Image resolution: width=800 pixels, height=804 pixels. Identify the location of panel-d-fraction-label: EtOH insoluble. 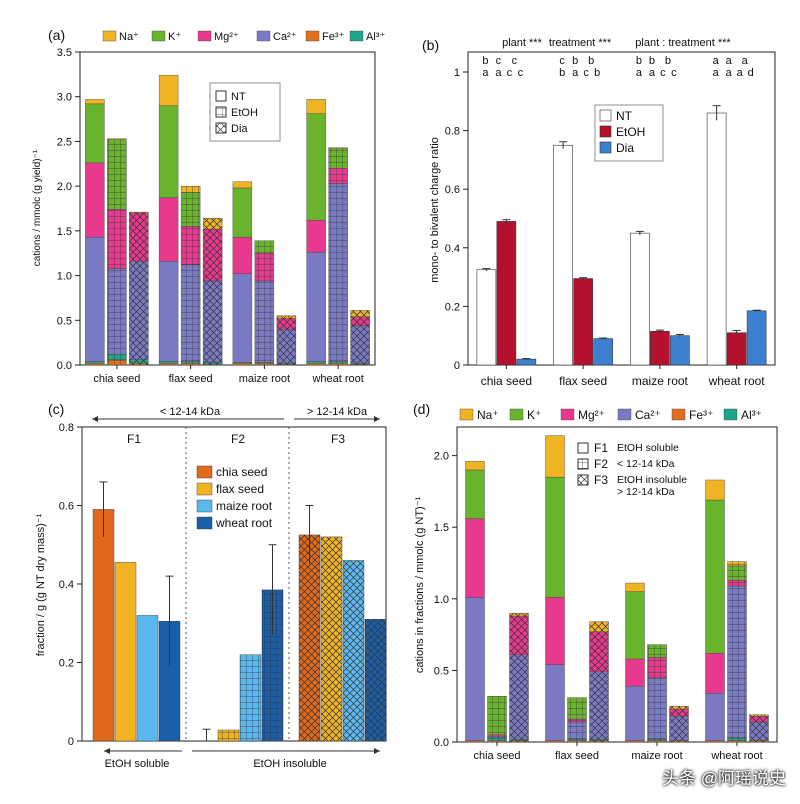
(652, 480).